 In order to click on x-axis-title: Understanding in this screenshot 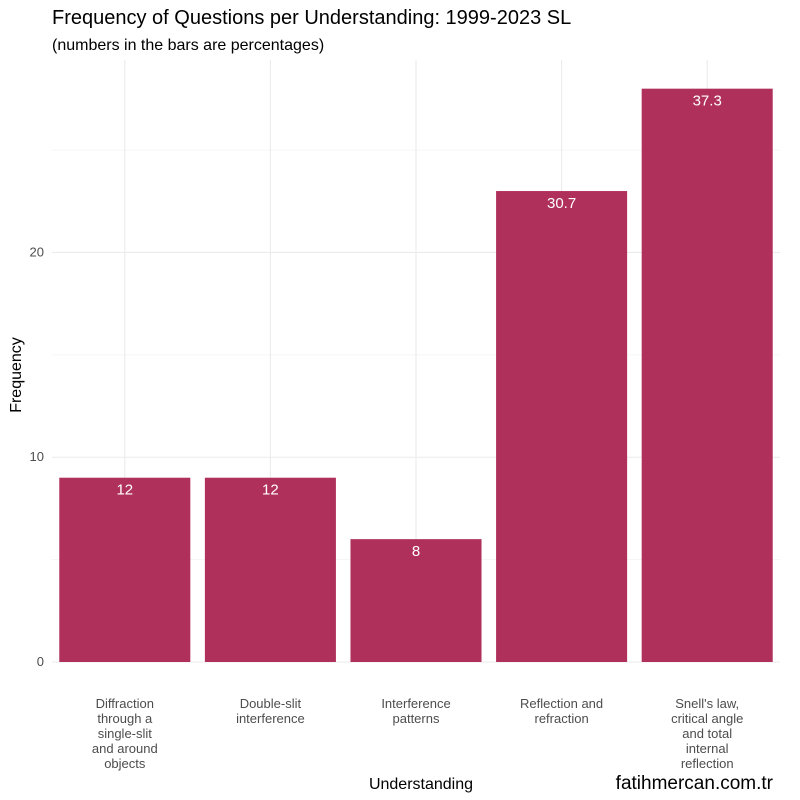, I will do `click(421, 784)`.